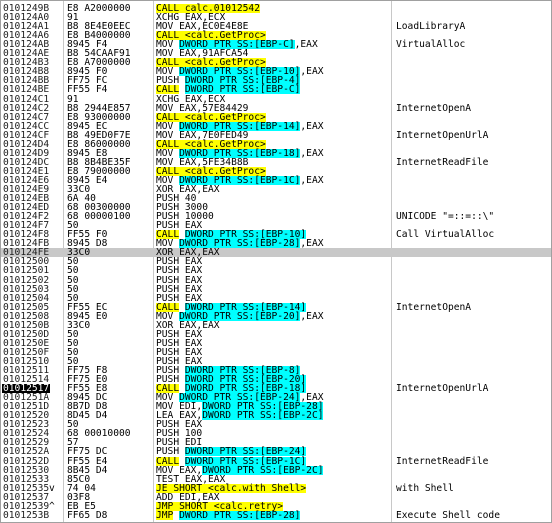 The image size is (552, 523). Describe the element at coordinates (240, 72) in the screenshot. I see `disassembly: MOV DWORD PTR SS:[EBP-10],EAX` at that location.